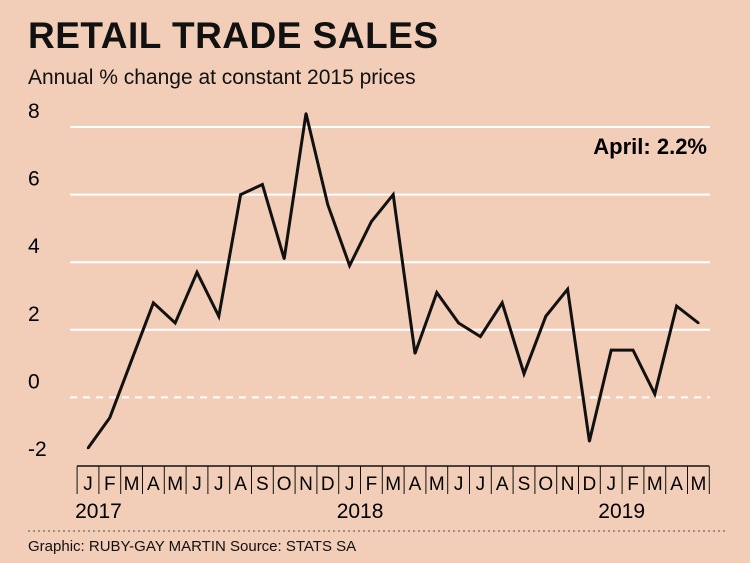 This screenshot has width=750, height=563. Describe the element at coordinates (98, 511) in the screenshot. I see `year-label: 2017` at that location.